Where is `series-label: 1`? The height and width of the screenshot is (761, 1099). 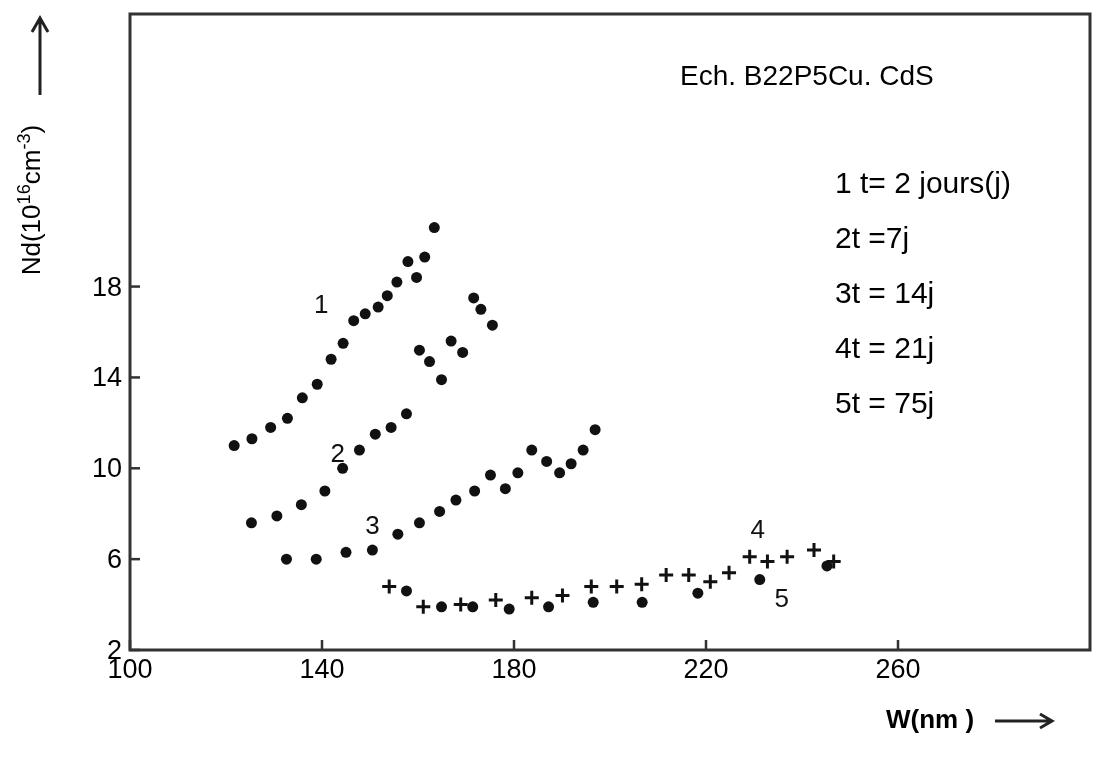 series-label: 1 is located at coordinates (321, 304).